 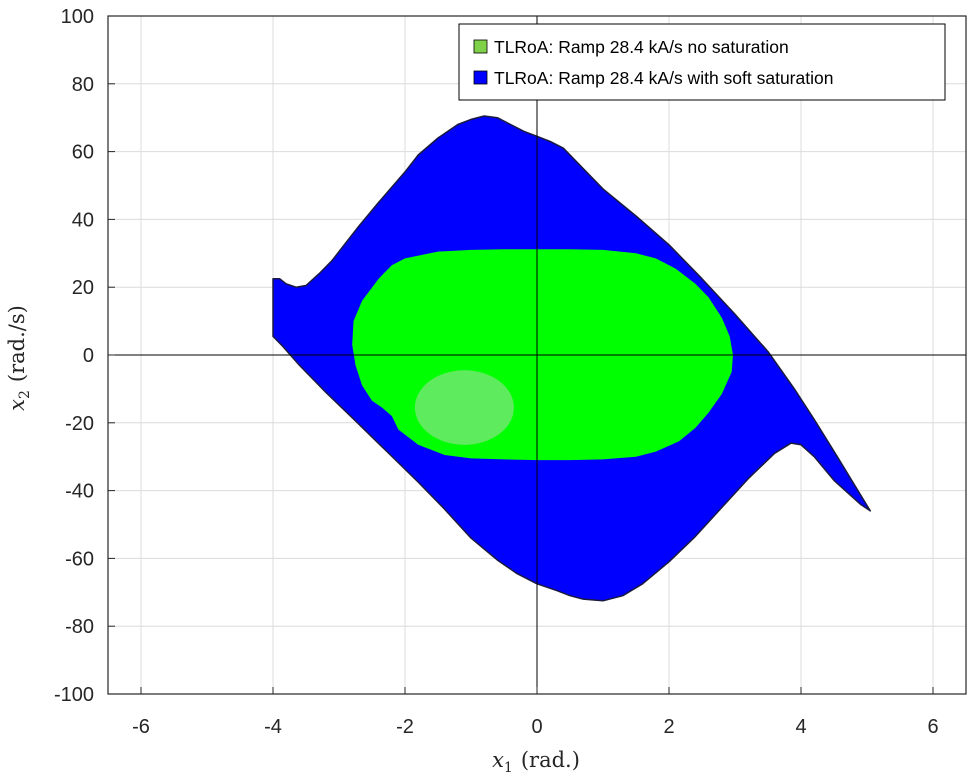 What do you see at coordinates (668, 727) in the screenshot?
I see `x-tick-label: 2` at bounding box center [668, 727].